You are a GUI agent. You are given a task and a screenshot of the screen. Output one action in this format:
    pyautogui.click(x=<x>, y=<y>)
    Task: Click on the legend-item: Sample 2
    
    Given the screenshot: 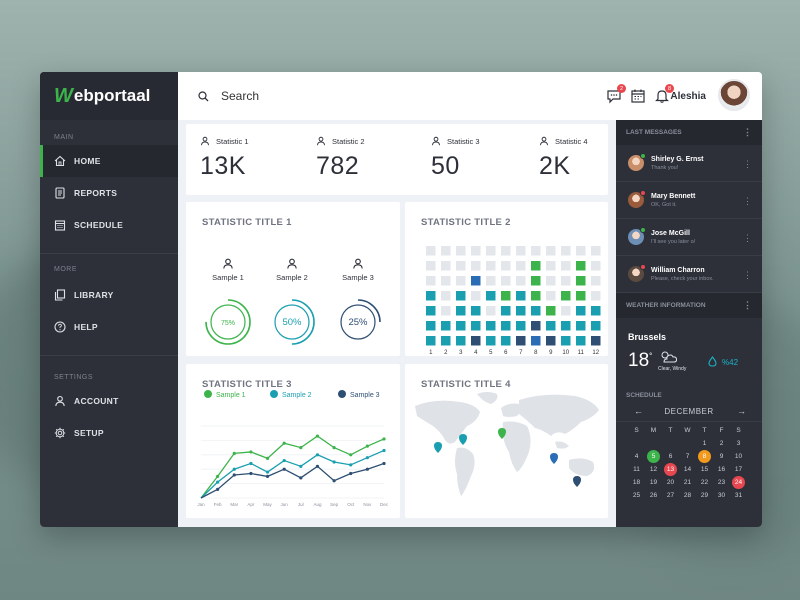 What is the action you would take?
    pyautogui.click(x=291, y=394)
    